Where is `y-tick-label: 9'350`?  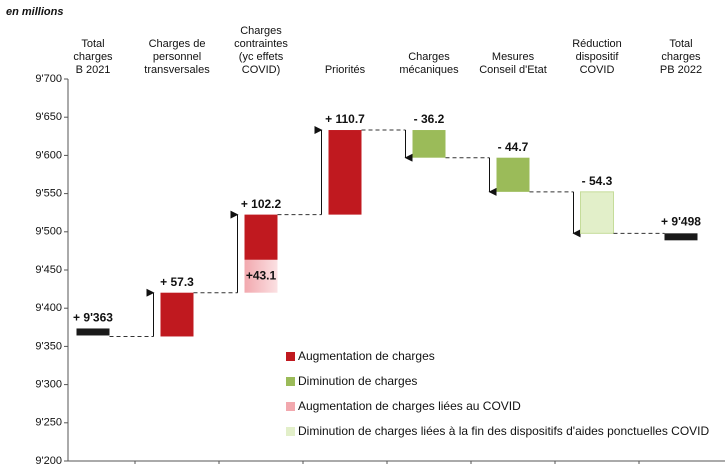
y-tick-label: 9'350 is located at coordinates (48, 346).